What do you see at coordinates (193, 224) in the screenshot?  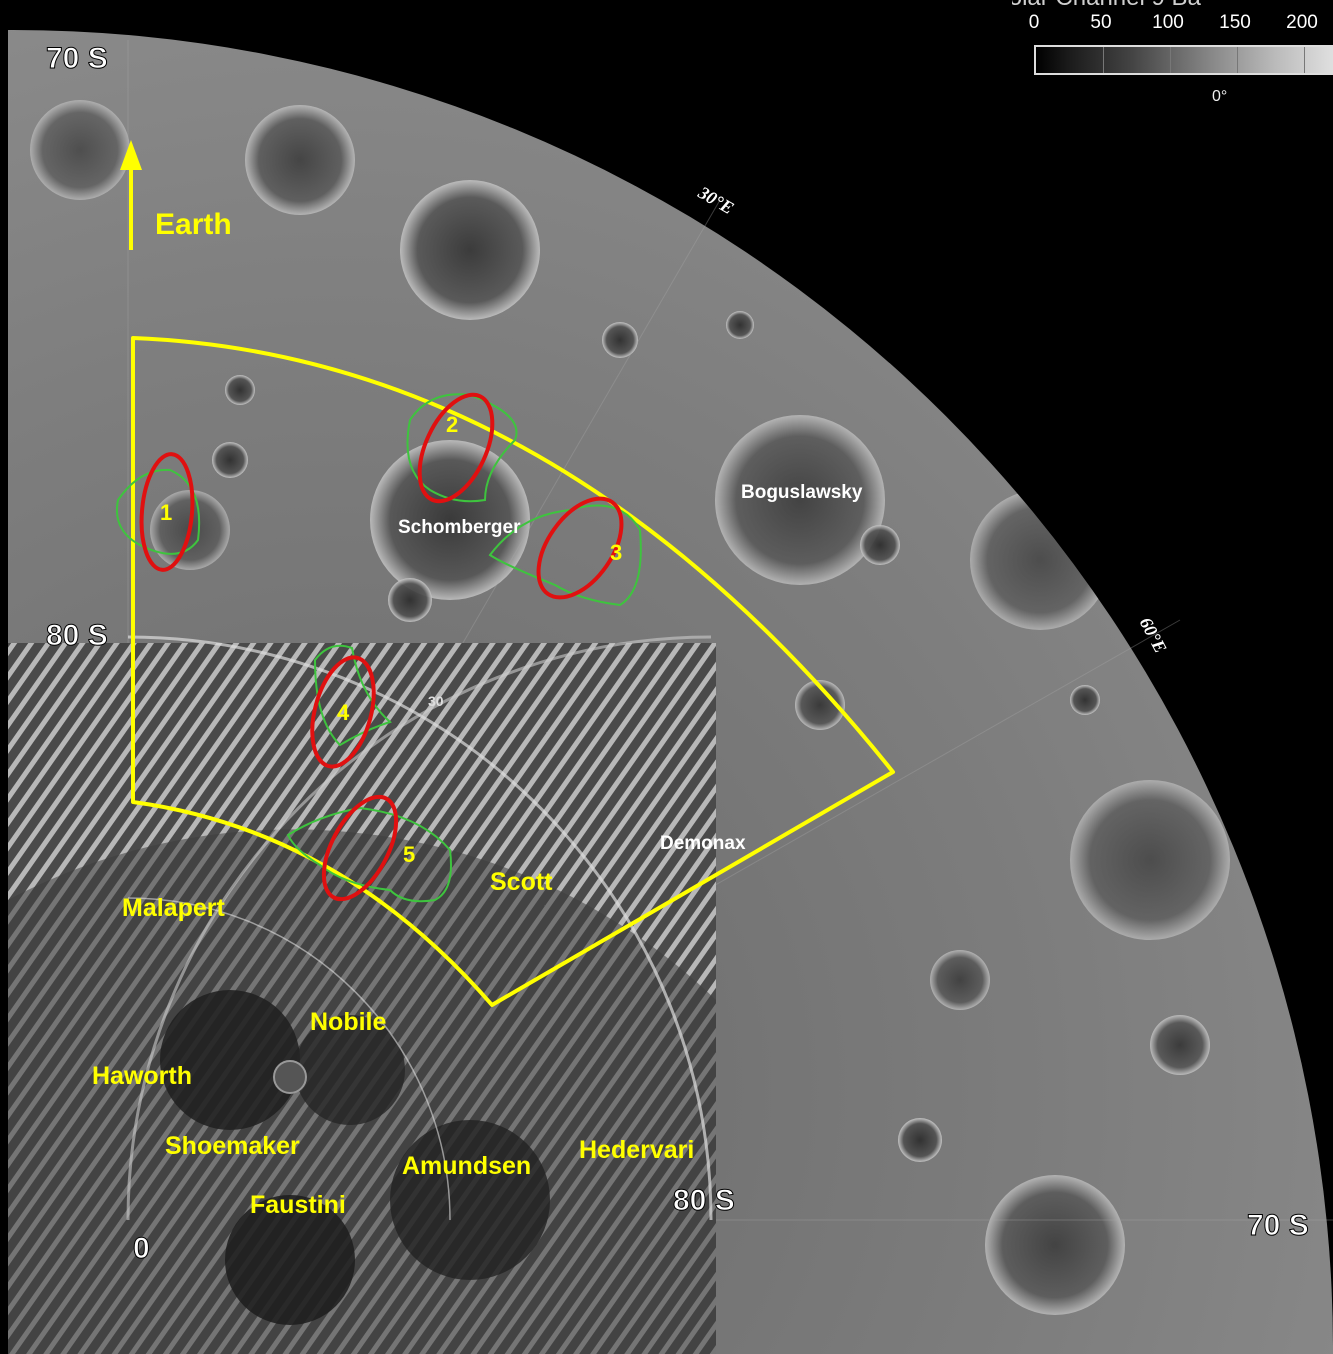 I see `earth-label: Earth` at bounding box center [193, 224].